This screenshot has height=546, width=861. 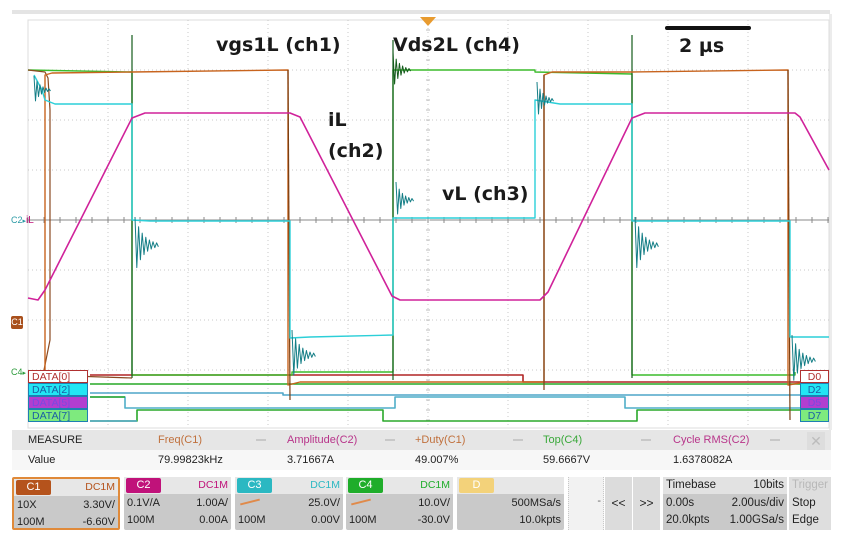 I want to click on measure-item-4-name: Cycle RMS(C2), so click(x=711, y=440).